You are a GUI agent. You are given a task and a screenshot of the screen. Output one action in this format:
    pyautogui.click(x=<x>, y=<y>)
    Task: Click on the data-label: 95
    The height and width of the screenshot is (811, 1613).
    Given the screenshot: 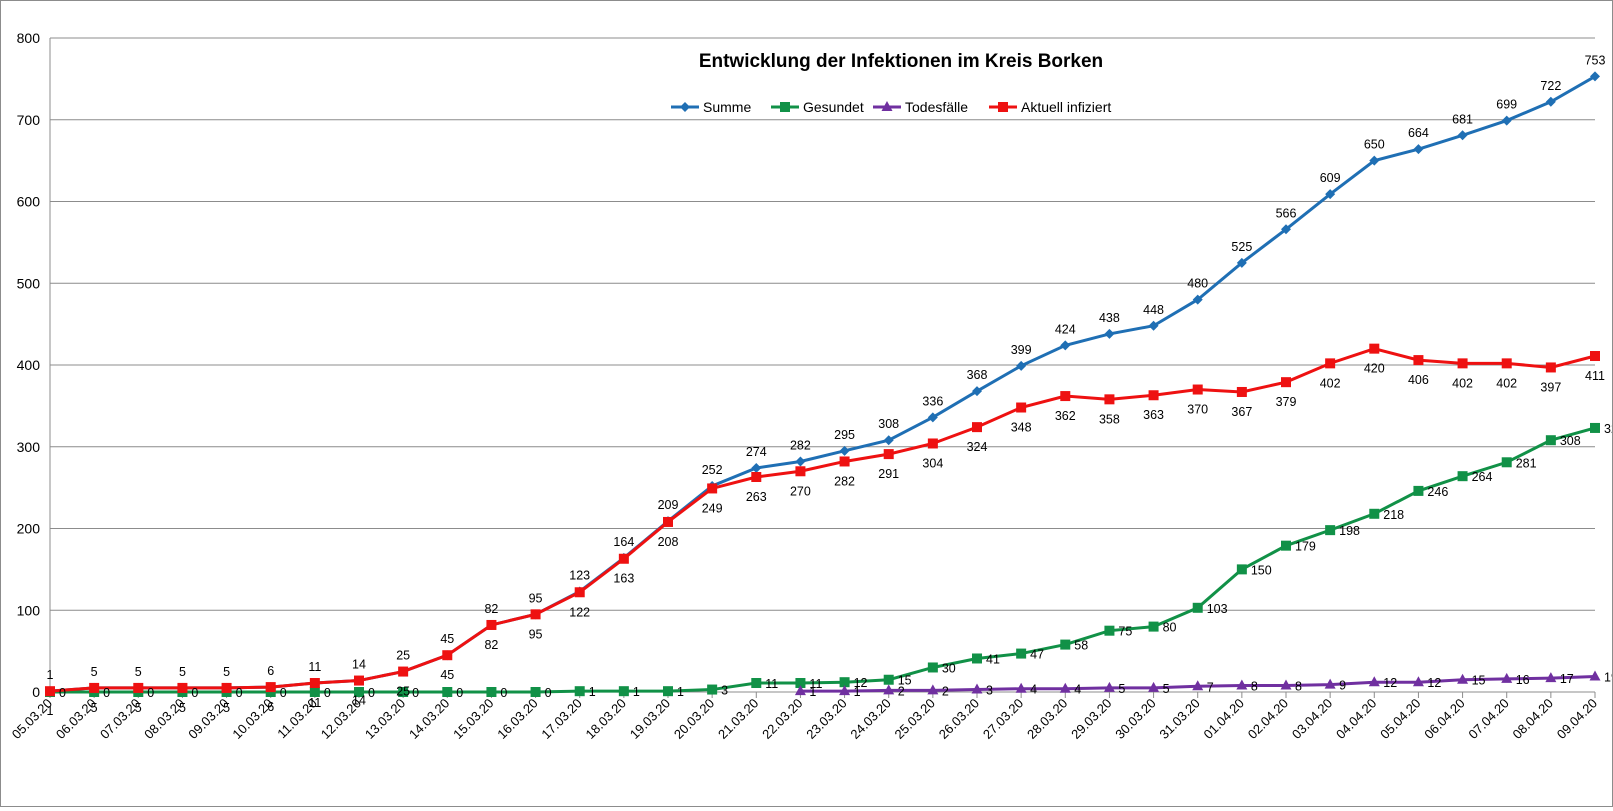 What is the action you would take?
    pyautogui.click(x=536, y=598)
    